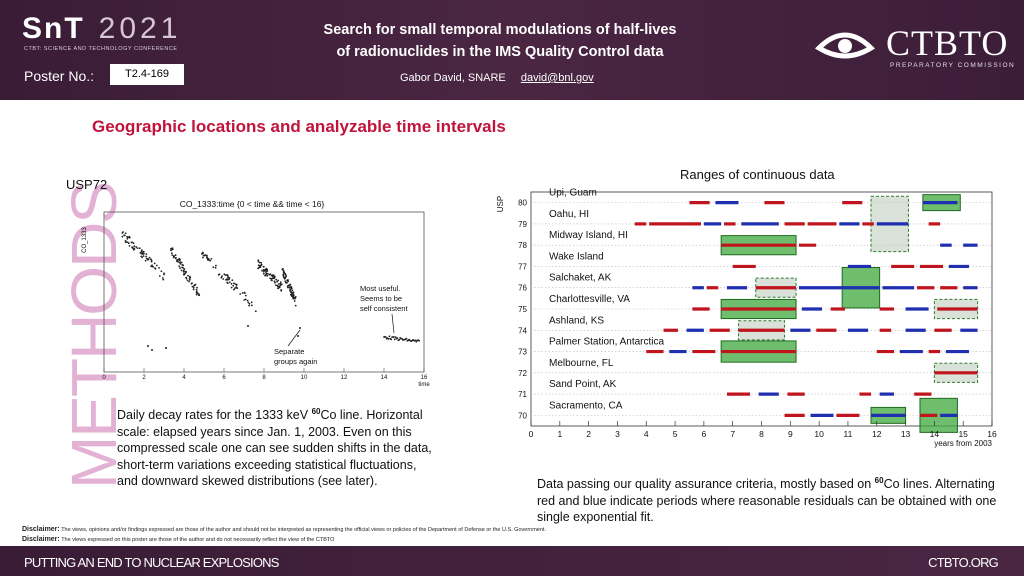 This screenshot has height=576, width=1024. I want to click on poster-number-field: T2.4-169, so click(147, 74).